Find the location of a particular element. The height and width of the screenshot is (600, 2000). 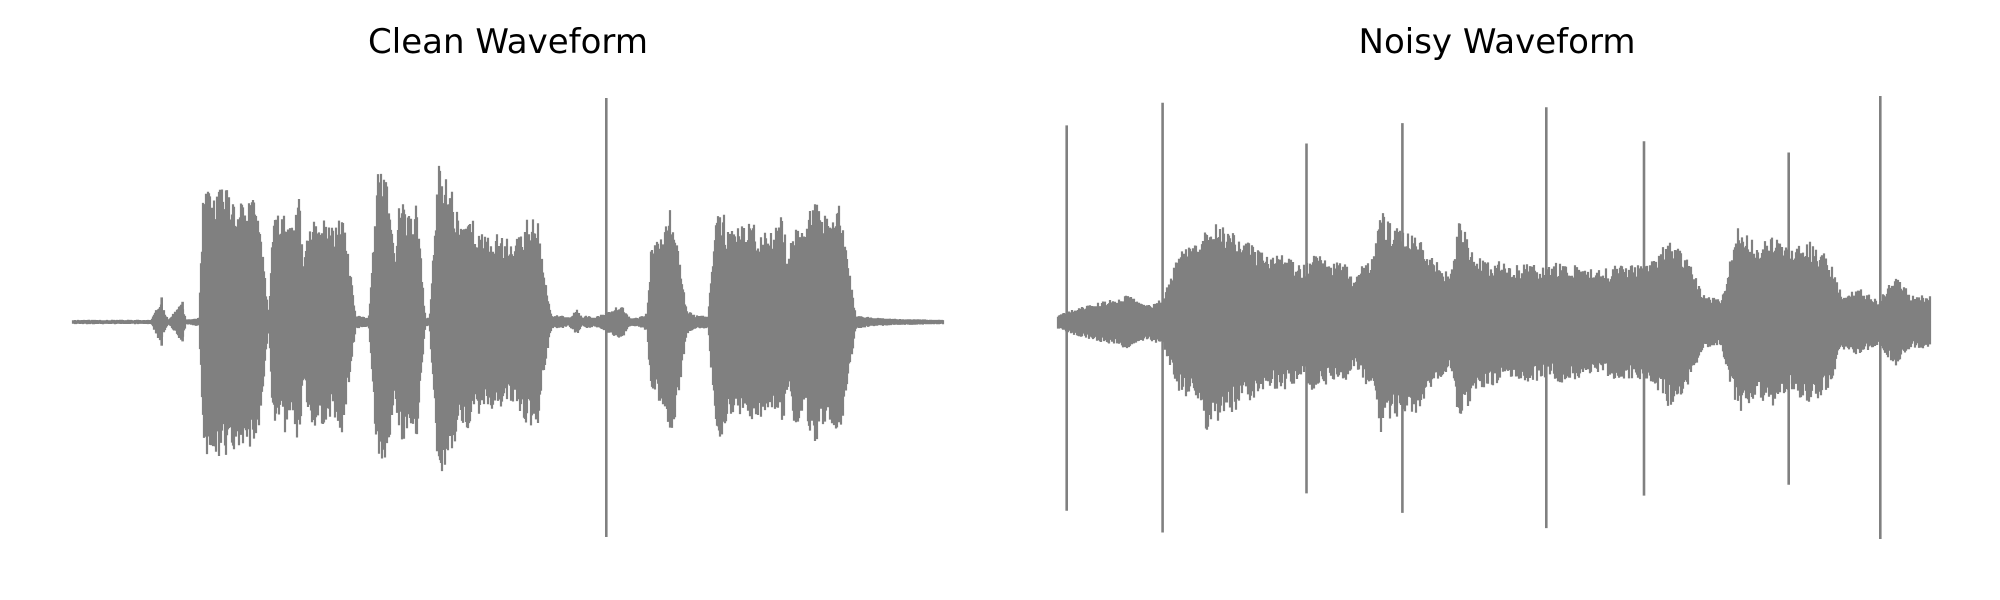

chart-title-clean: Clean Waveform is located at coordinates (508, 42).